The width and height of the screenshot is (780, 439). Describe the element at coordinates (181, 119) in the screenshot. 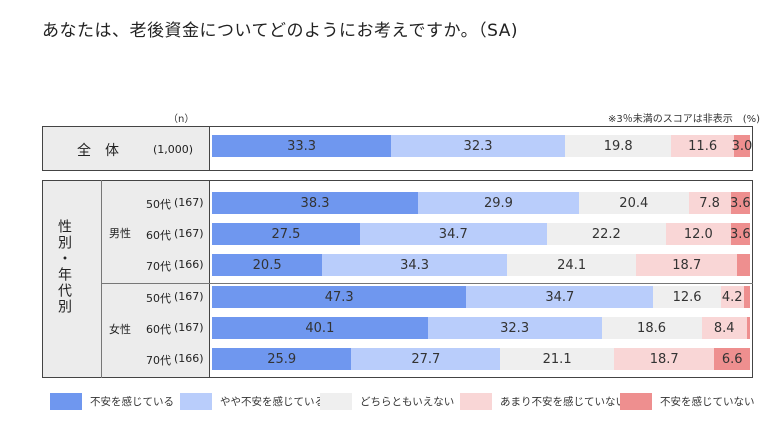

I see `n-column-header: （n）` at that location.